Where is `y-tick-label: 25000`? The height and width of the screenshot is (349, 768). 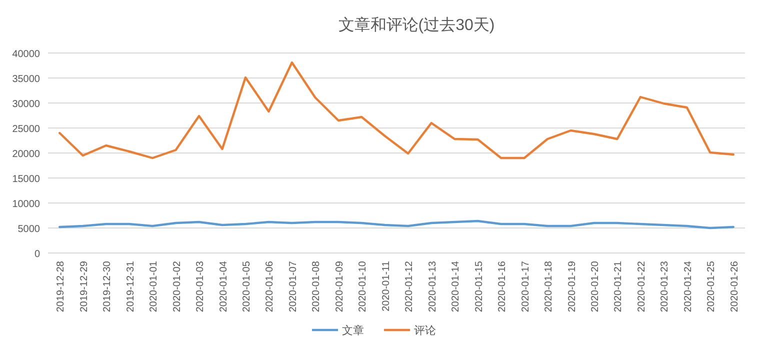
y-tick-label: 25000 is located at coordinates (26, 129).